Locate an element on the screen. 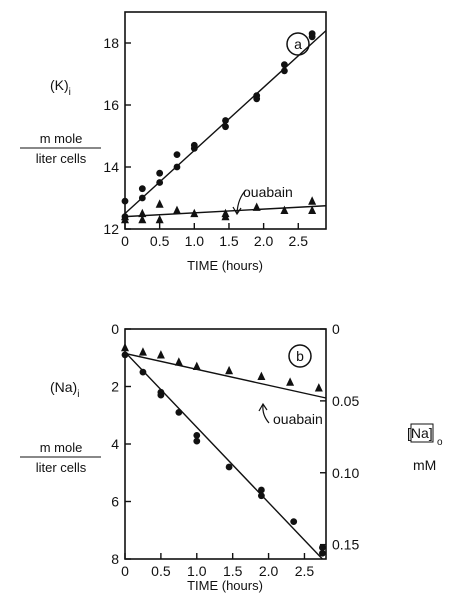 The height and width of the screenshot is (594, 473). panel-b-unit-numerator: m mole is located at coordinates (61, 447).